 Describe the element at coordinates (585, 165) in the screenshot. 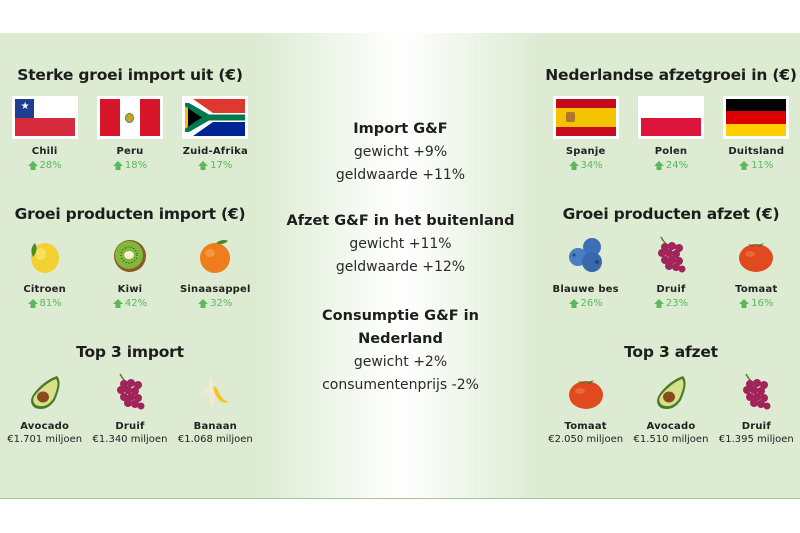

I see `growth-value: 34%` at that location.